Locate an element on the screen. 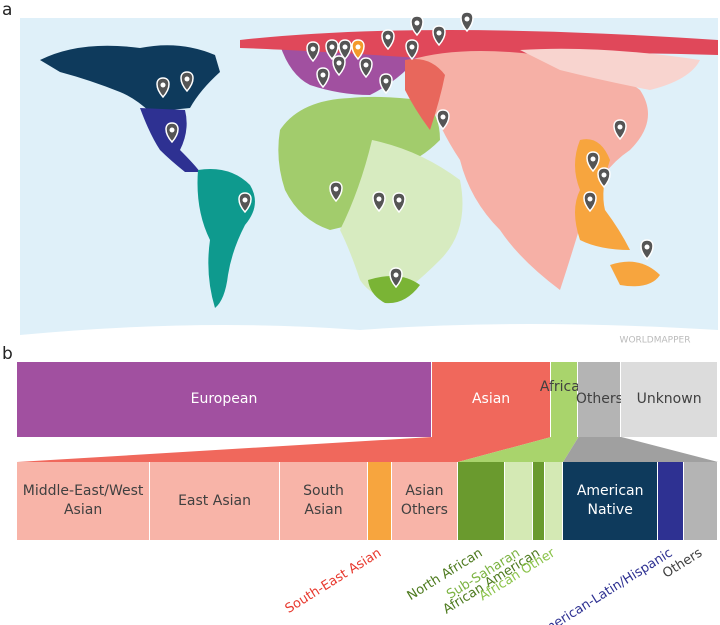 Image resolution: width=720 pixels, height=625 pixels. segment-label: South-East Asian is located at coordinates (333, 581).